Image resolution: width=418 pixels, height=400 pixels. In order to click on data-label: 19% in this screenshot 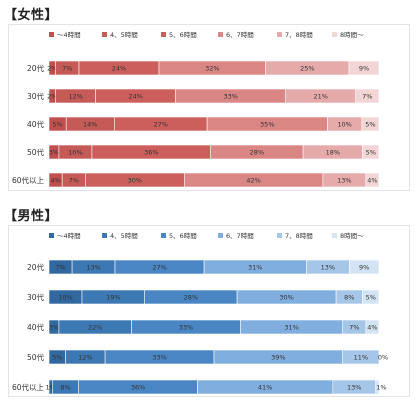, I will do `click(113, 298)`.